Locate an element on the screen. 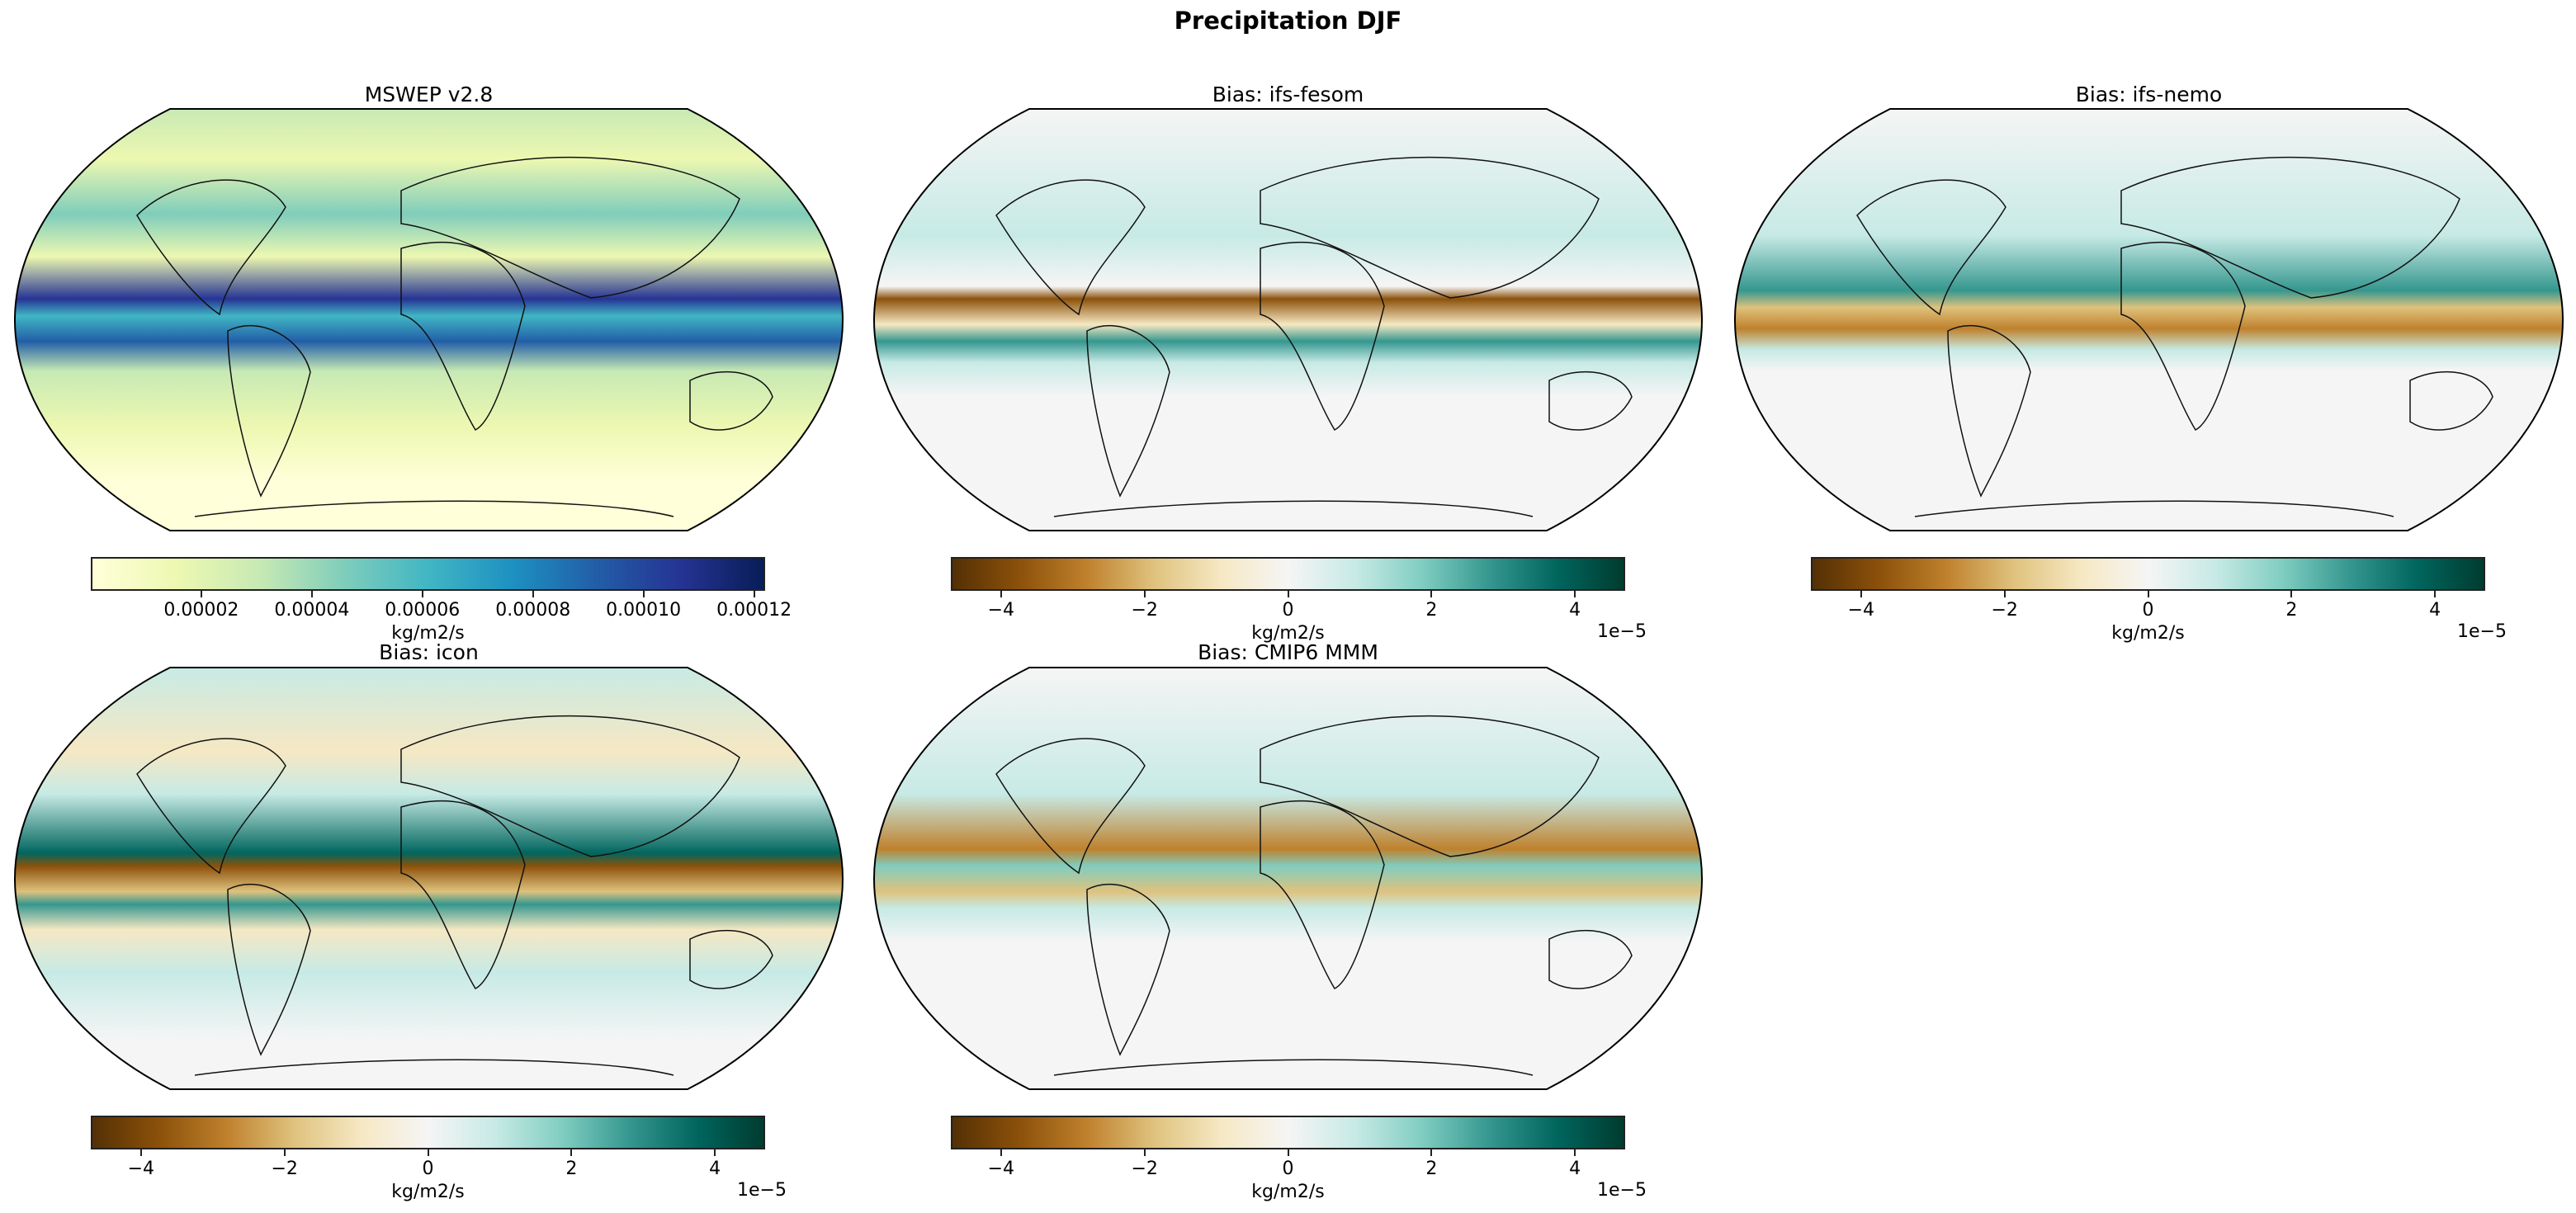 This screenshot has height=1213, width=2576. panel-title: Bias: ifs-nemo is located at coordinates (2149, 94).